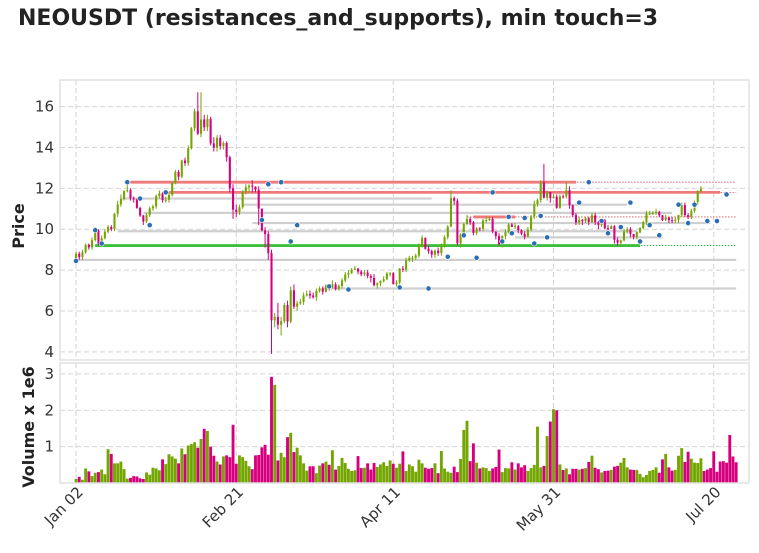 Image resolution: width=759 pixels, height=553 pixels. What do you see at coordinates (49, 270) in the screenshot?
I see `price-tick-label: 8` at bounding box center [49, 270].